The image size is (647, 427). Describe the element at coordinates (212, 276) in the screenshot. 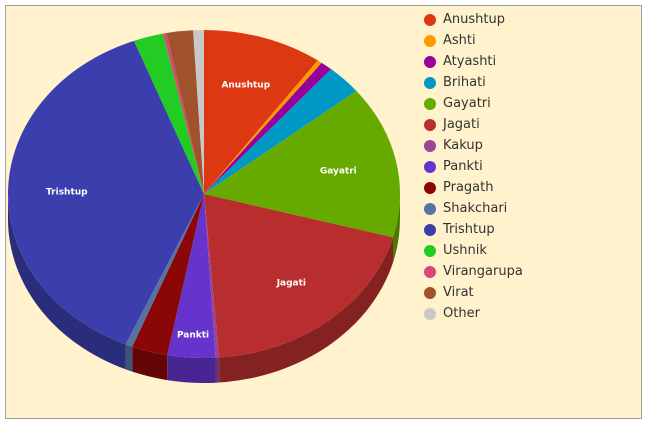

I see `pie-slice-kakup` at that location.